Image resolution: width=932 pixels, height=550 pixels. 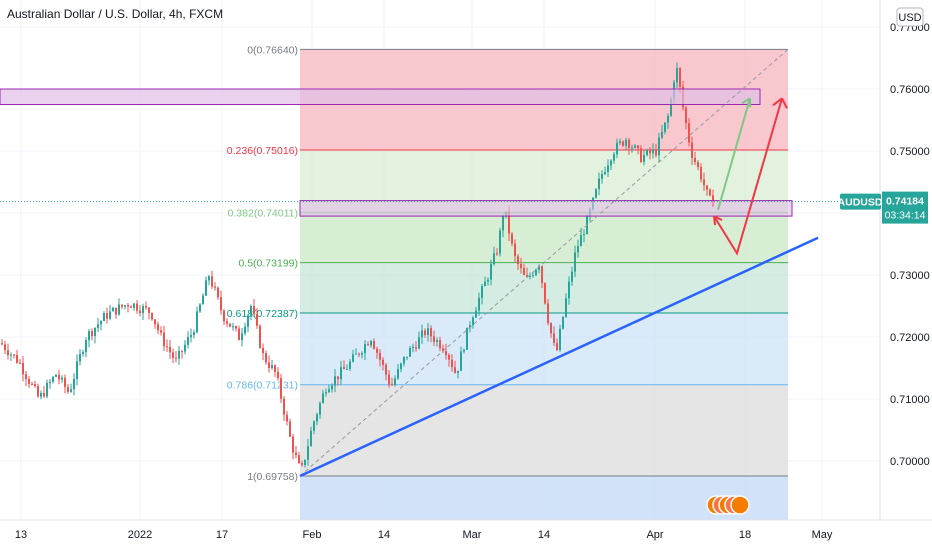 I want to click on symbol-badge-label: AUDUSD, so click(x=860, y=203).